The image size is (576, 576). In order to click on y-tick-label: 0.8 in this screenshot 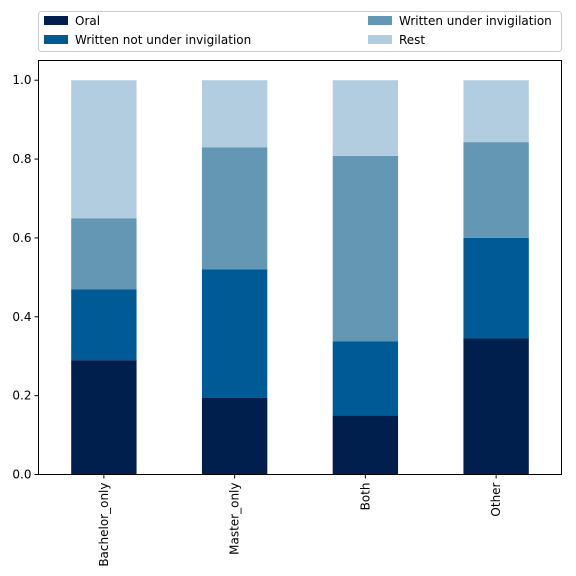, I will do `click(21, 159)`.